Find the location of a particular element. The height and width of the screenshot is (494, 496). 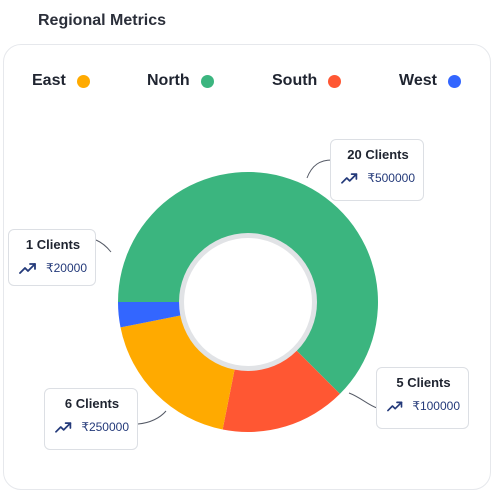

leader-line-south is located at coordinates (363, 400).